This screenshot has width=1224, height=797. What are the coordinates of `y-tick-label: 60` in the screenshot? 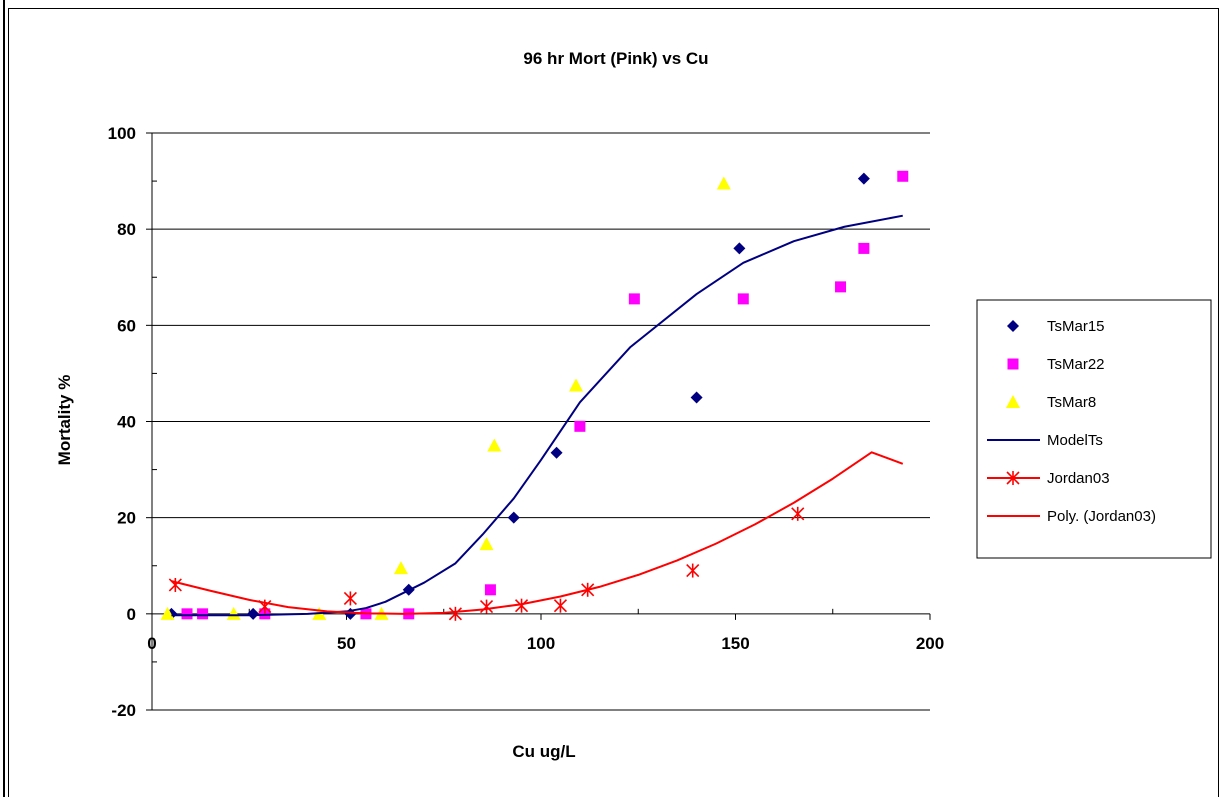 It's located at (126, 325).